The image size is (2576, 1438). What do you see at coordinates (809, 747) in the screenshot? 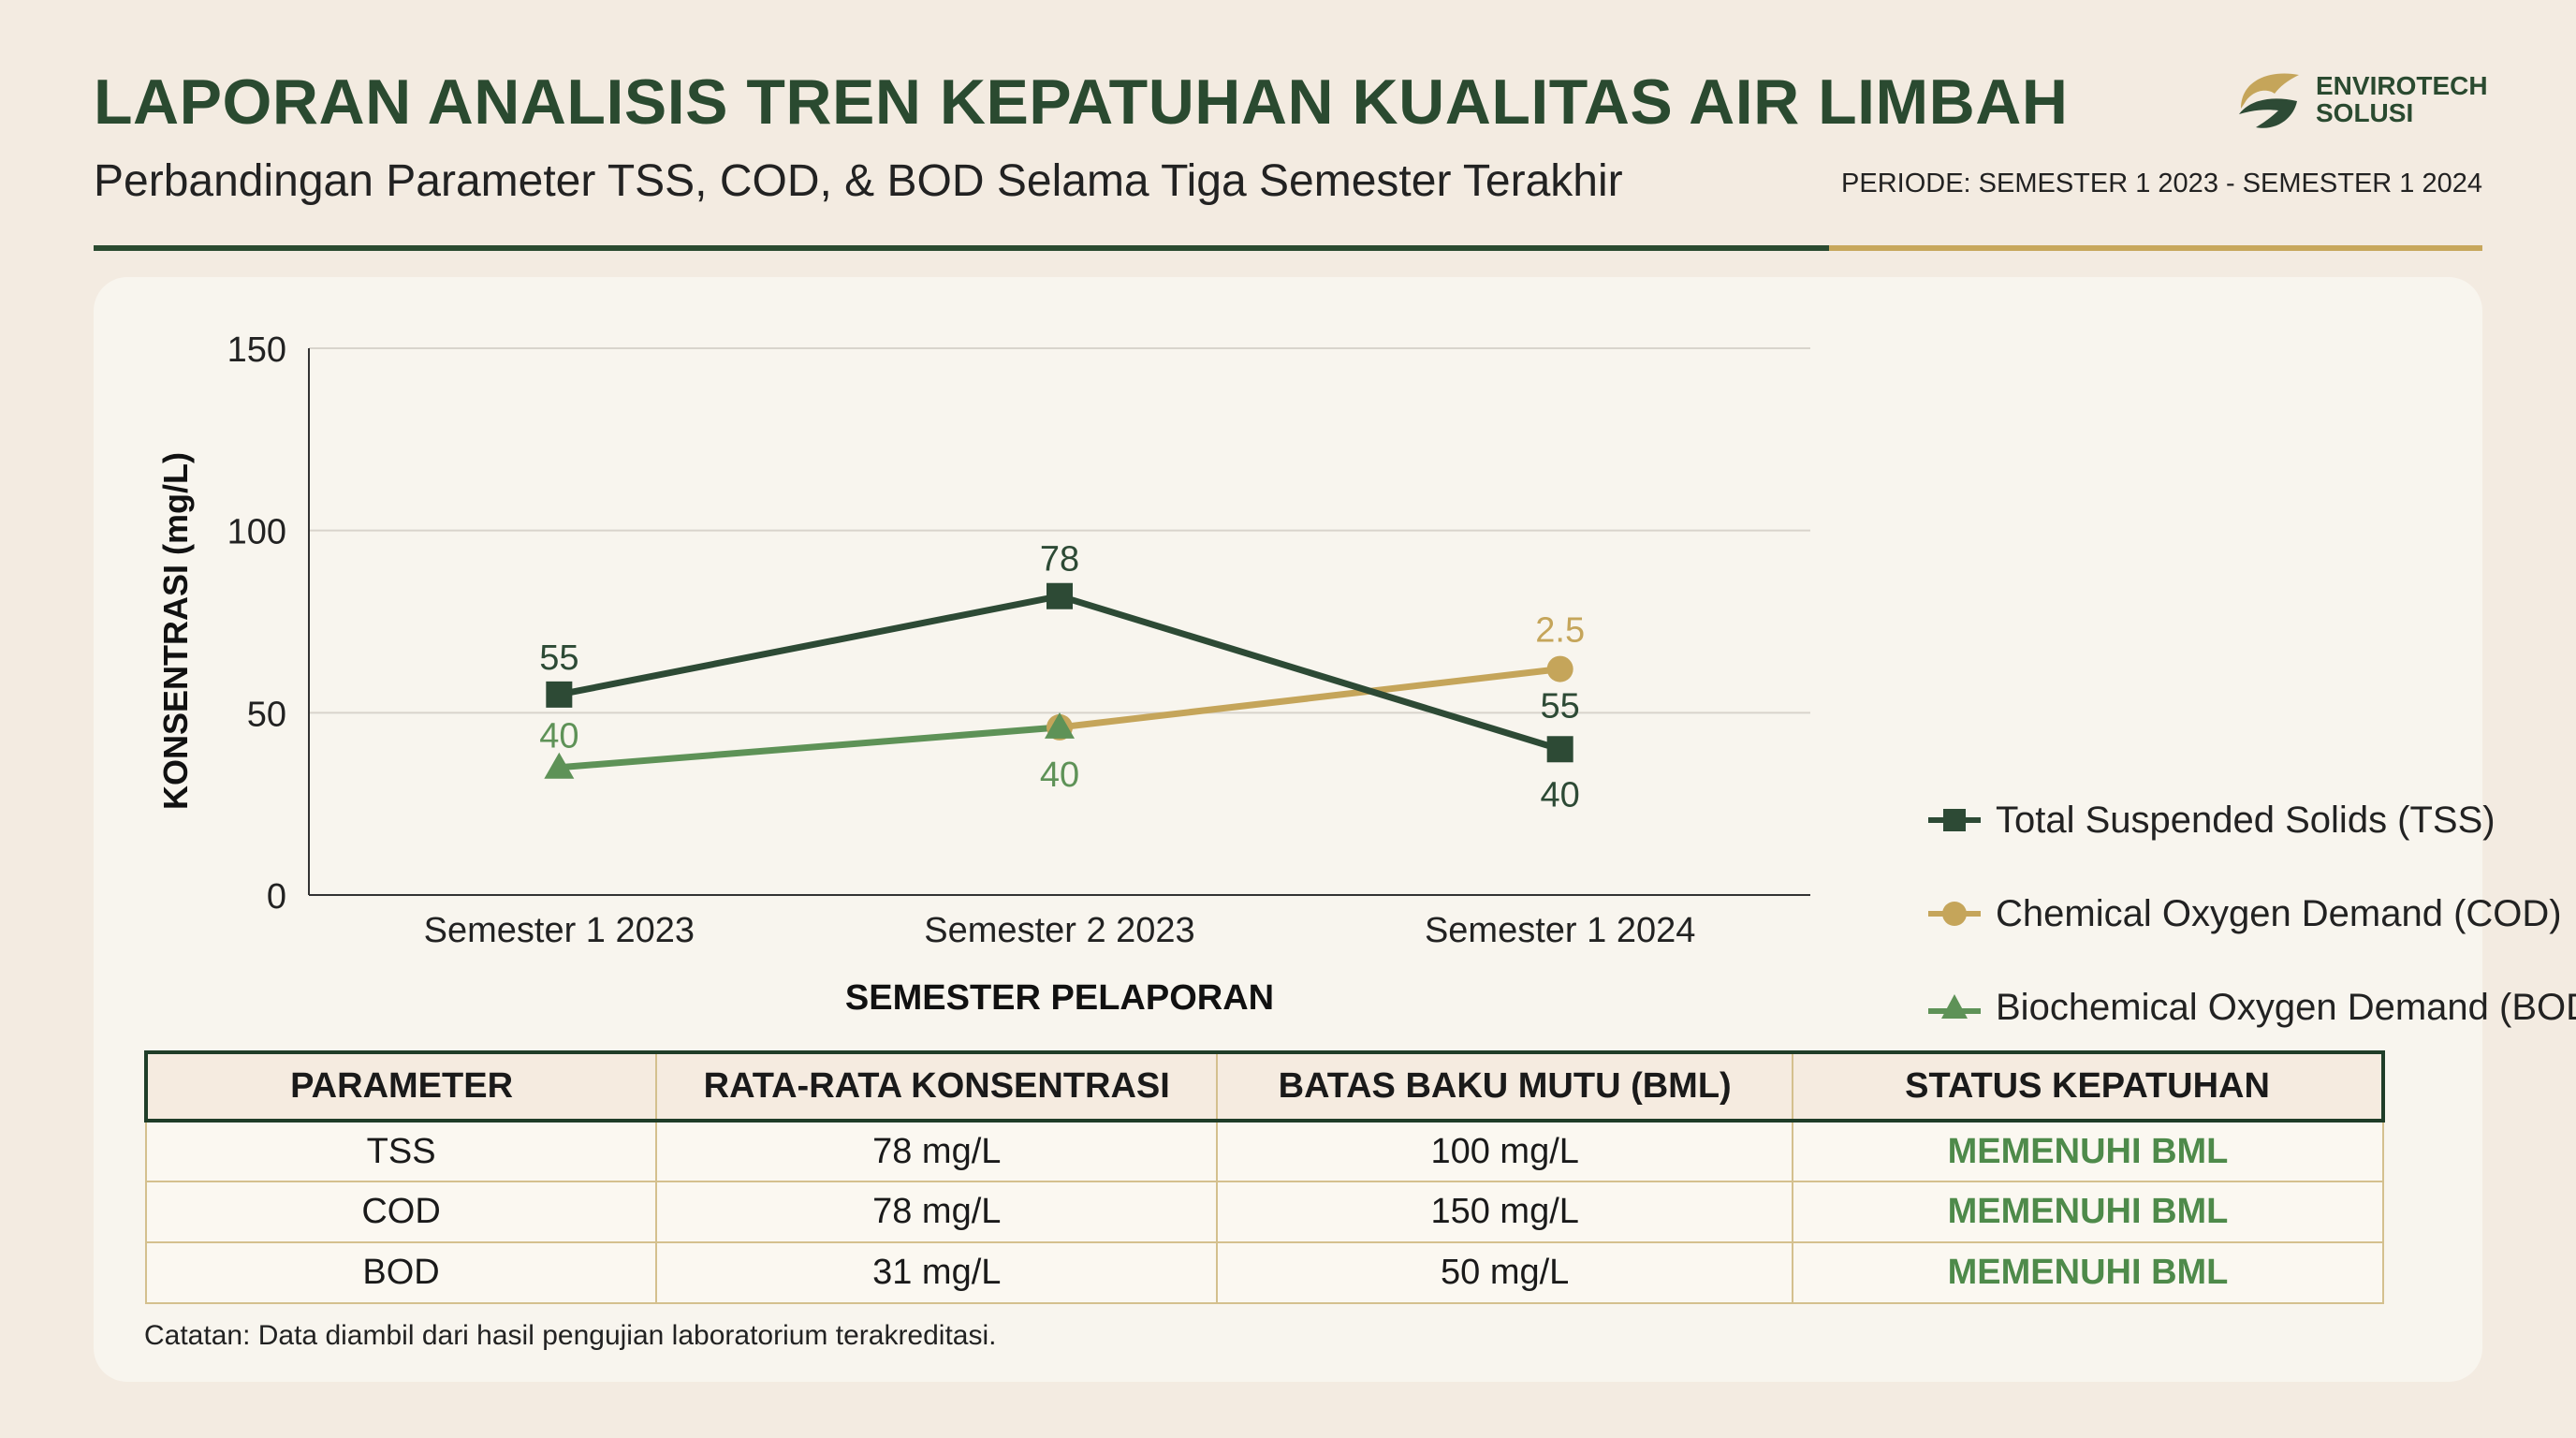
I see `series-line-bod` at bounding box center [809, 747].